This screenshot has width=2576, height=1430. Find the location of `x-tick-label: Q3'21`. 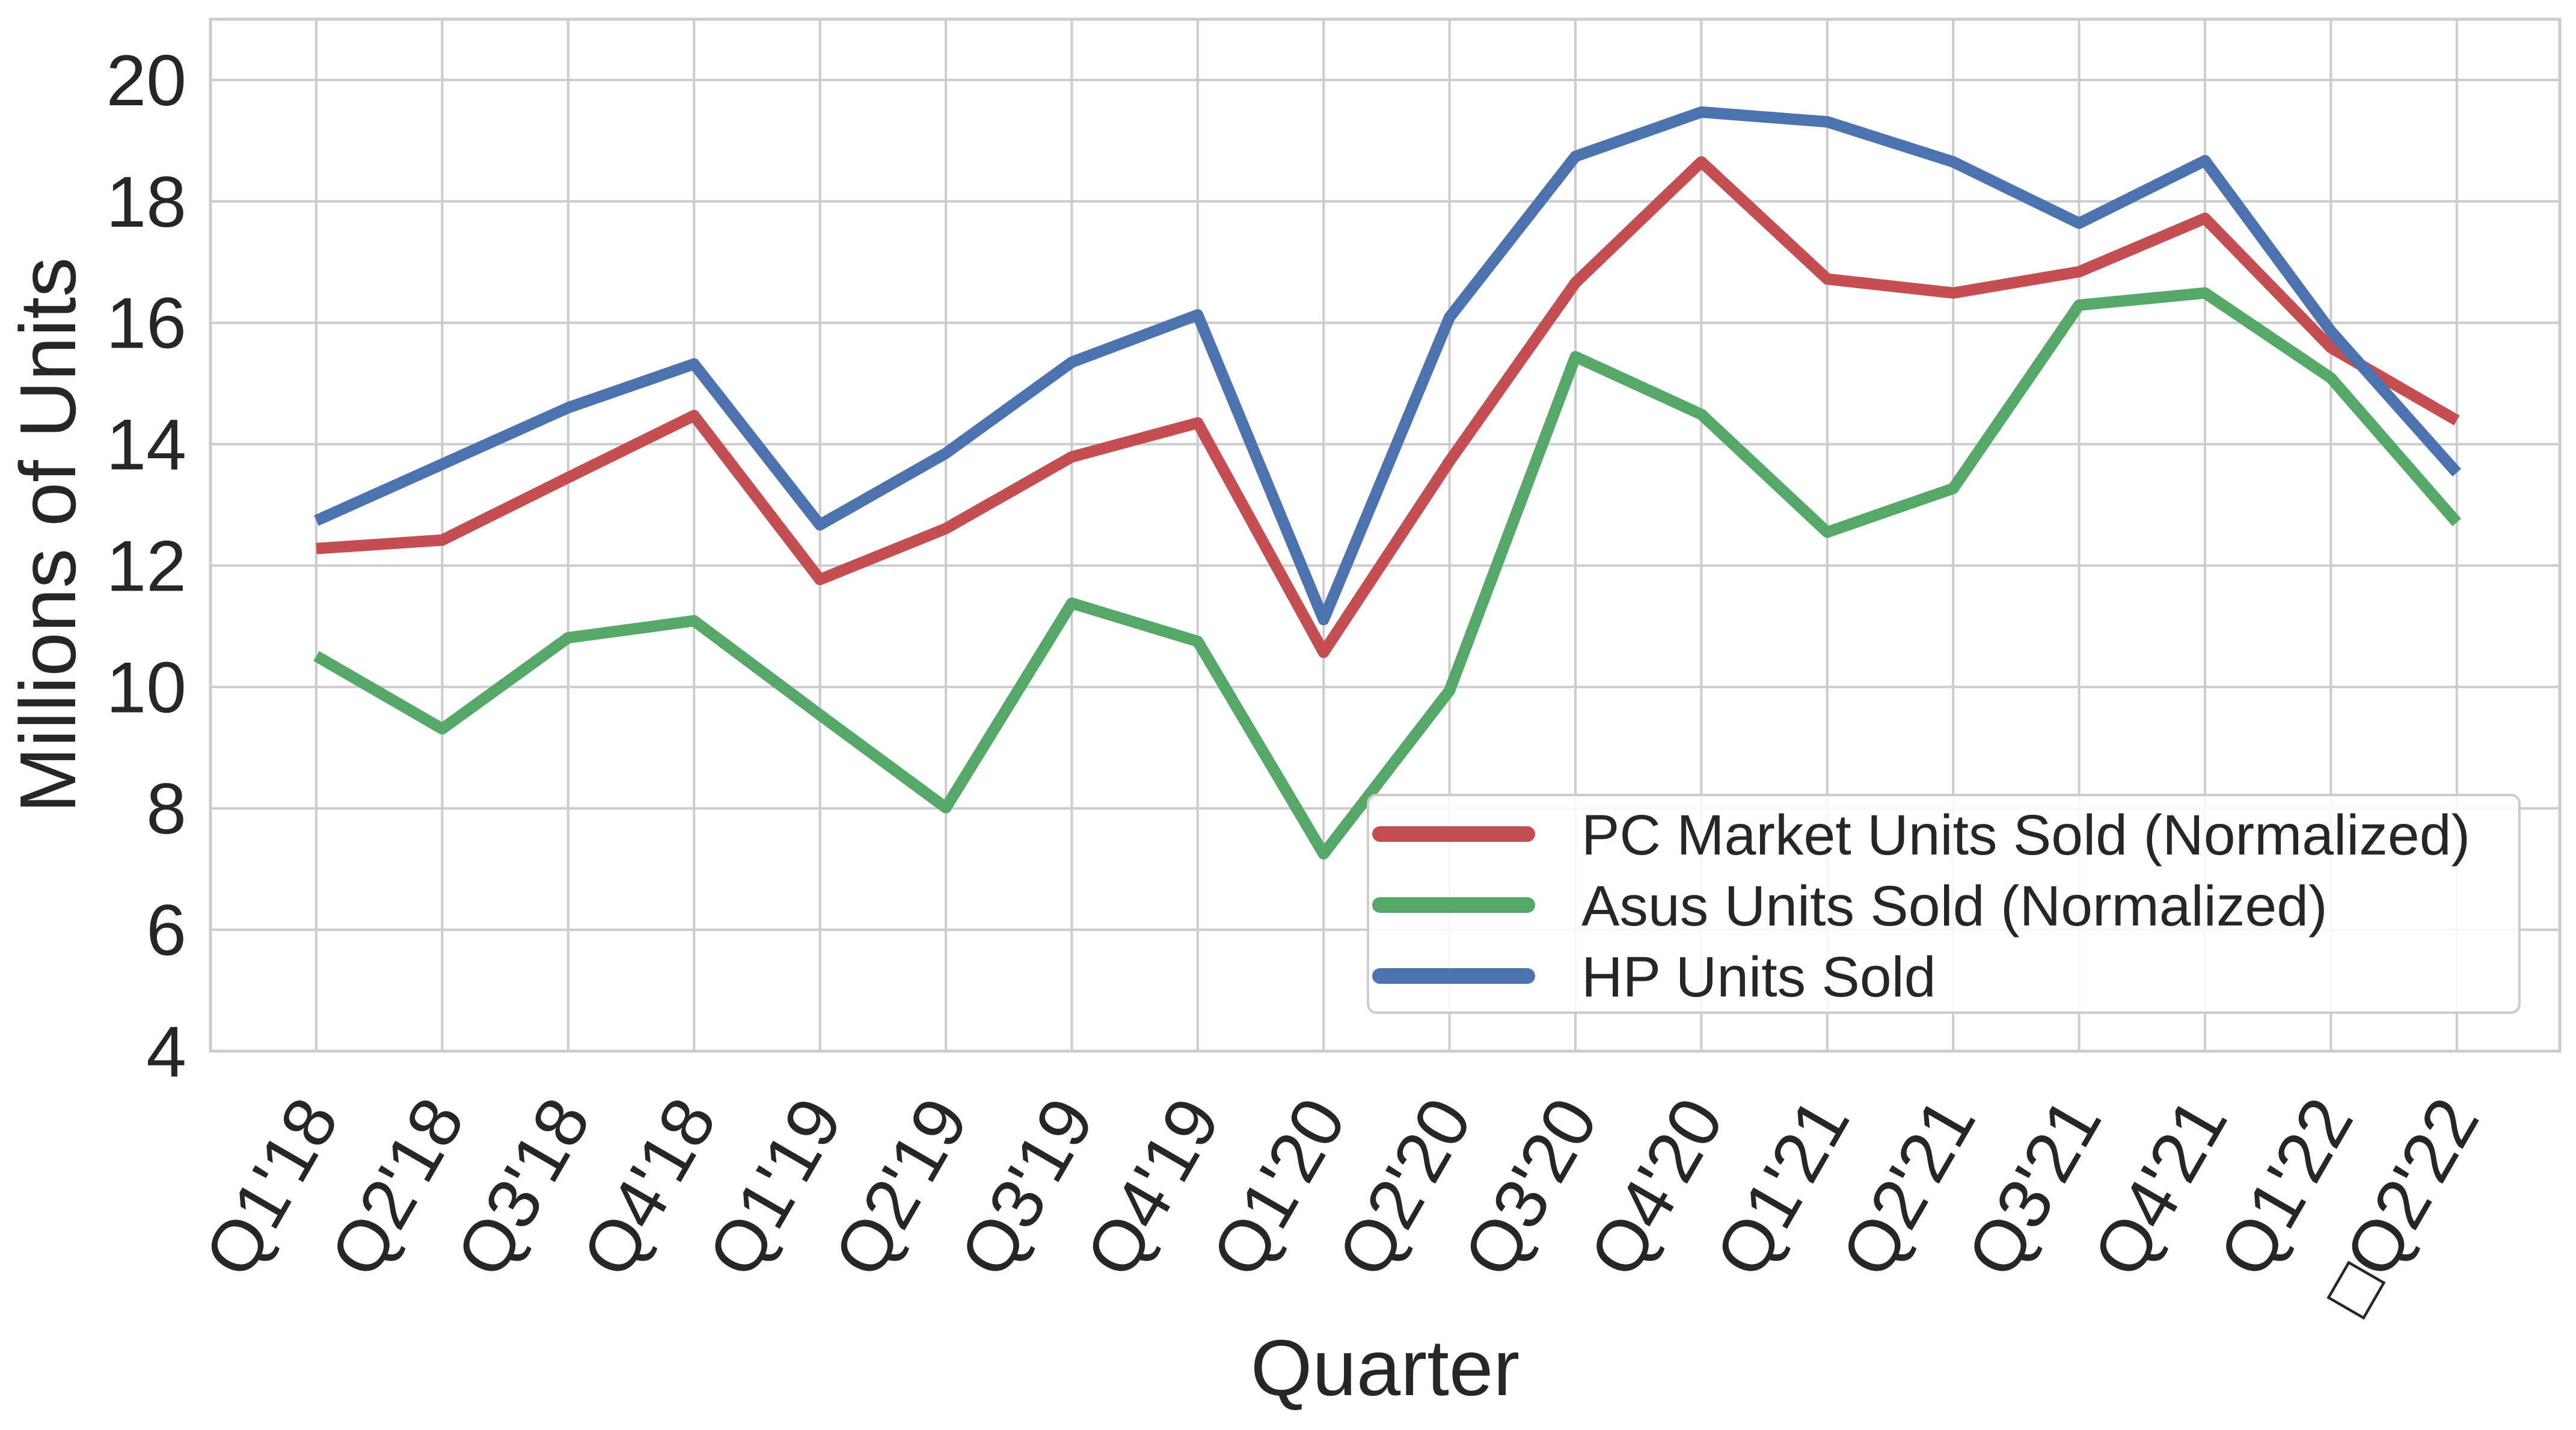

x-tick-label: Q3'21 is located at coordinates (2034, 1187).